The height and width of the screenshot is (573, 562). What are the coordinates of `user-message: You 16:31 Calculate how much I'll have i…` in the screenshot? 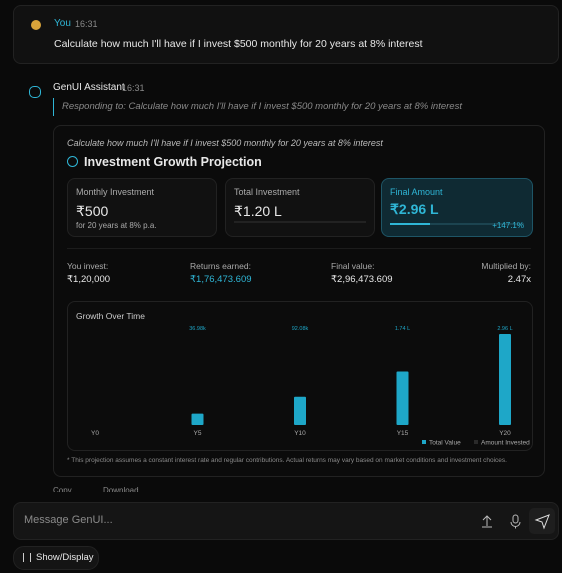 It's located at (286, 34).